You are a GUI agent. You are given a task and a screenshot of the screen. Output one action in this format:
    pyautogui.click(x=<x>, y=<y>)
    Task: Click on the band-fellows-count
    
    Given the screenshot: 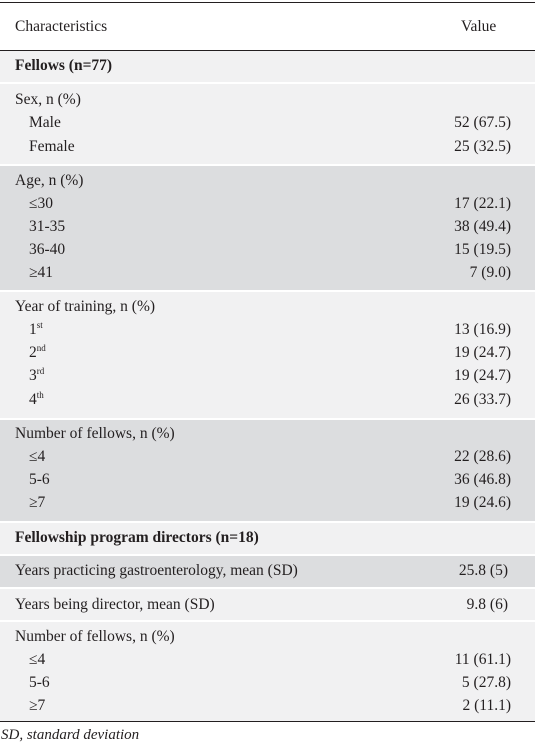 What is the action you would take?
    pyautogui.click(x=267, y=470)
    